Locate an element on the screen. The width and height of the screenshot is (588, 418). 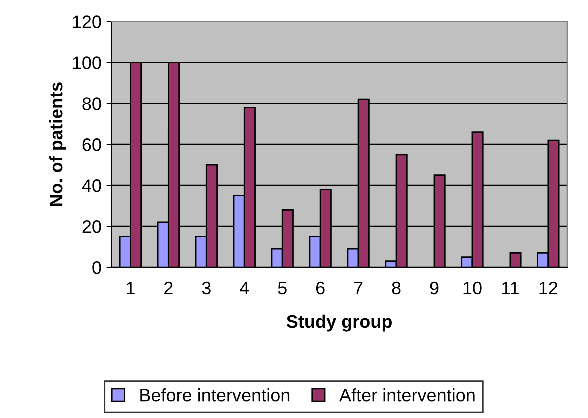
y-tick-label: 0 is located at coordinates (97, 267).